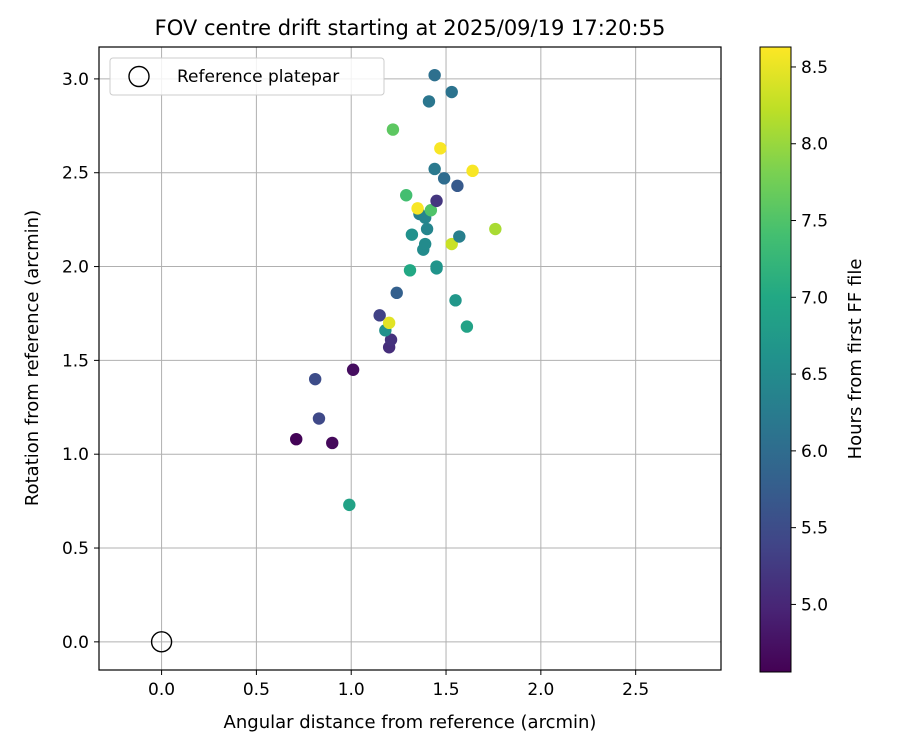  What do you see at coordinates (75, 361) in the screenshot?
I see `y-tick-label: 1.5` at bounding box center [75, 361].